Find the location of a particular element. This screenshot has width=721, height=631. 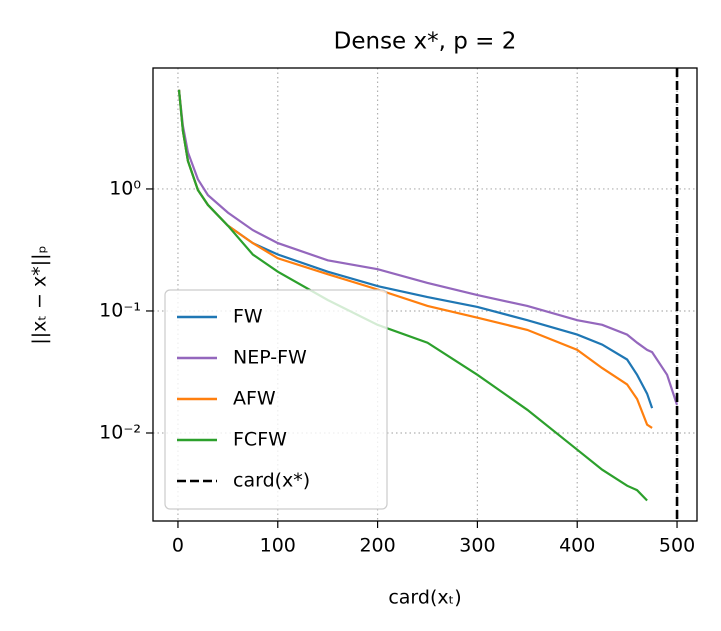

x-tick-label: 500 is located at coordinates (677, 546).